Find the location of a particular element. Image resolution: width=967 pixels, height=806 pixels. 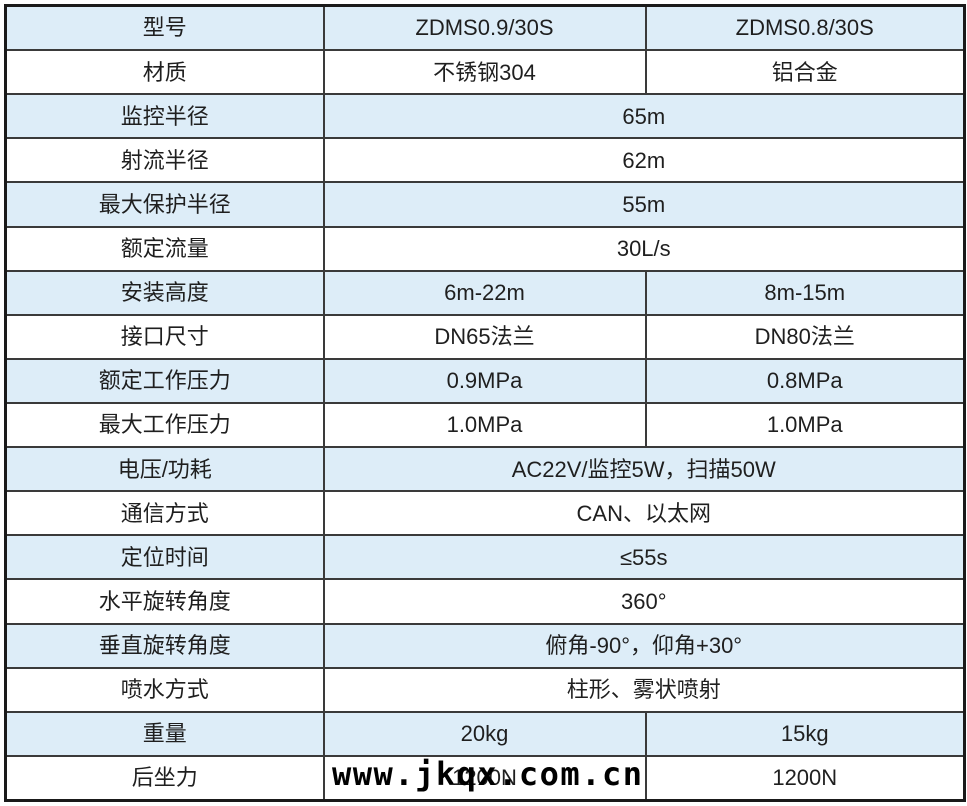

row-jet-radius: 射流半径 62m is located at coordinates (485, 160).